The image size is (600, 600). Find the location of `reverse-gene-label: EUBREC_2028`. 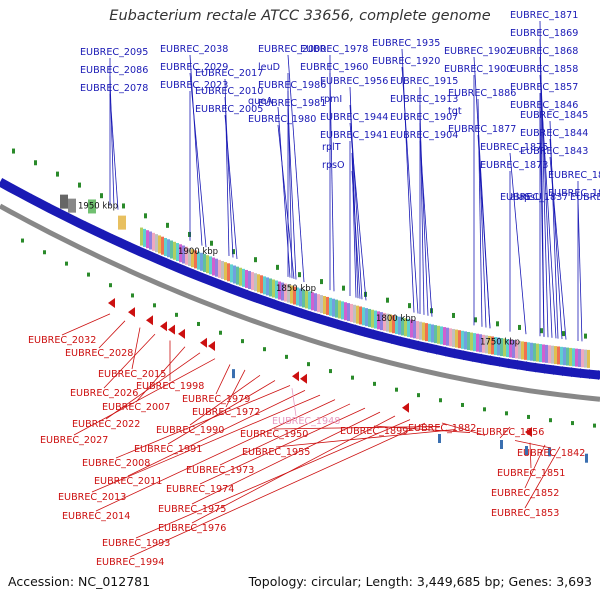

reverse-gene-label: EUBREC_2028 is located at coordinates (99, 353).